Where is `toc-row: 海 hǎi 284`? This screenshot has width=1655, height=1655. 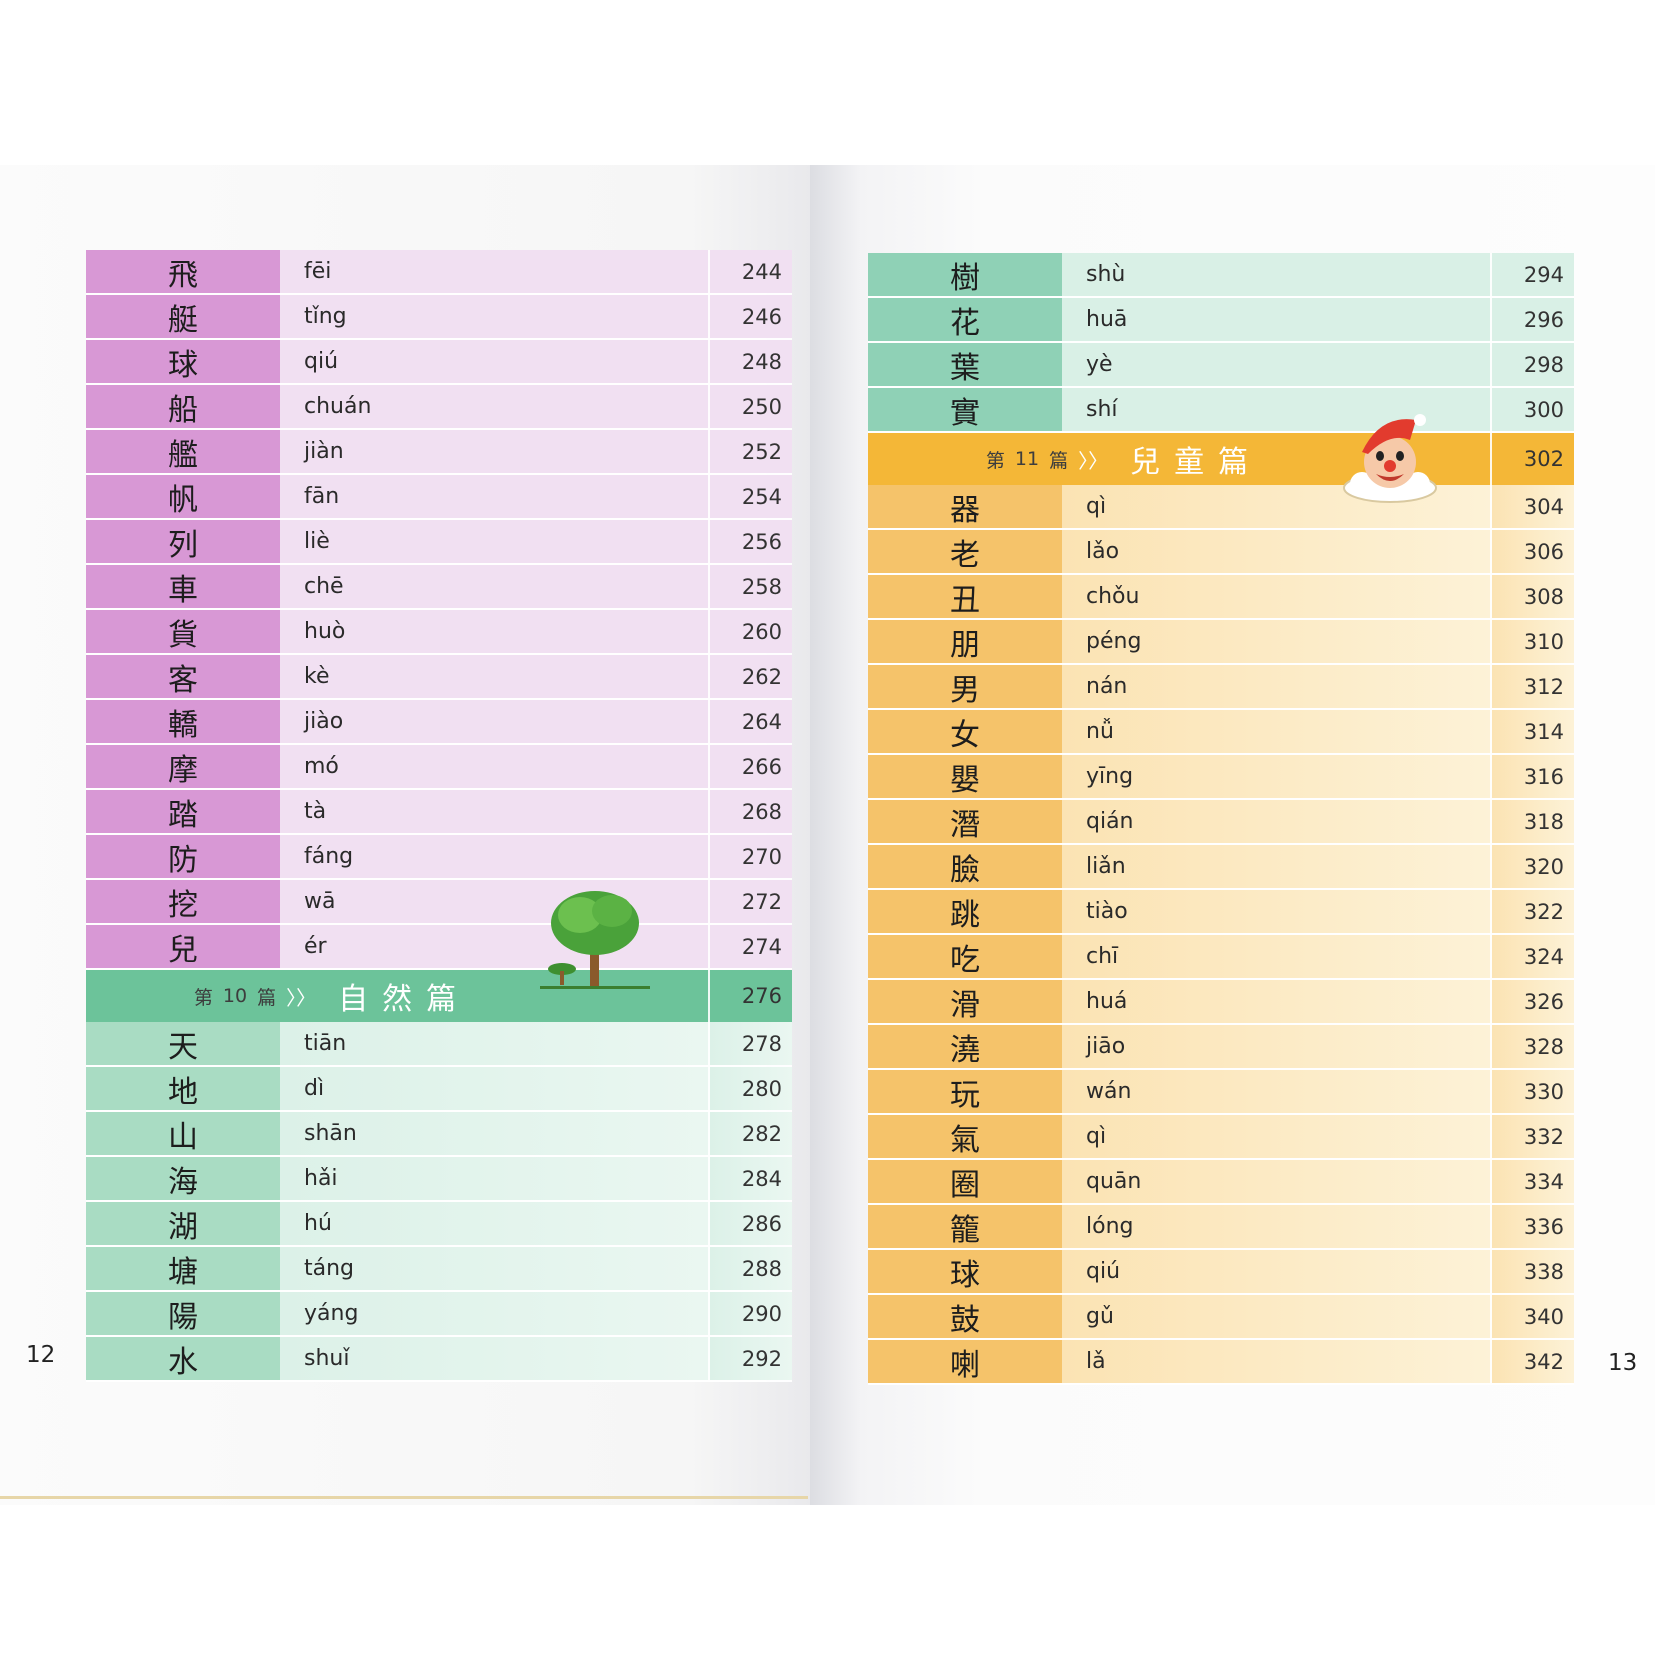
toc-row: 海 hǎi 284 is located at coordinates (439, 1179).